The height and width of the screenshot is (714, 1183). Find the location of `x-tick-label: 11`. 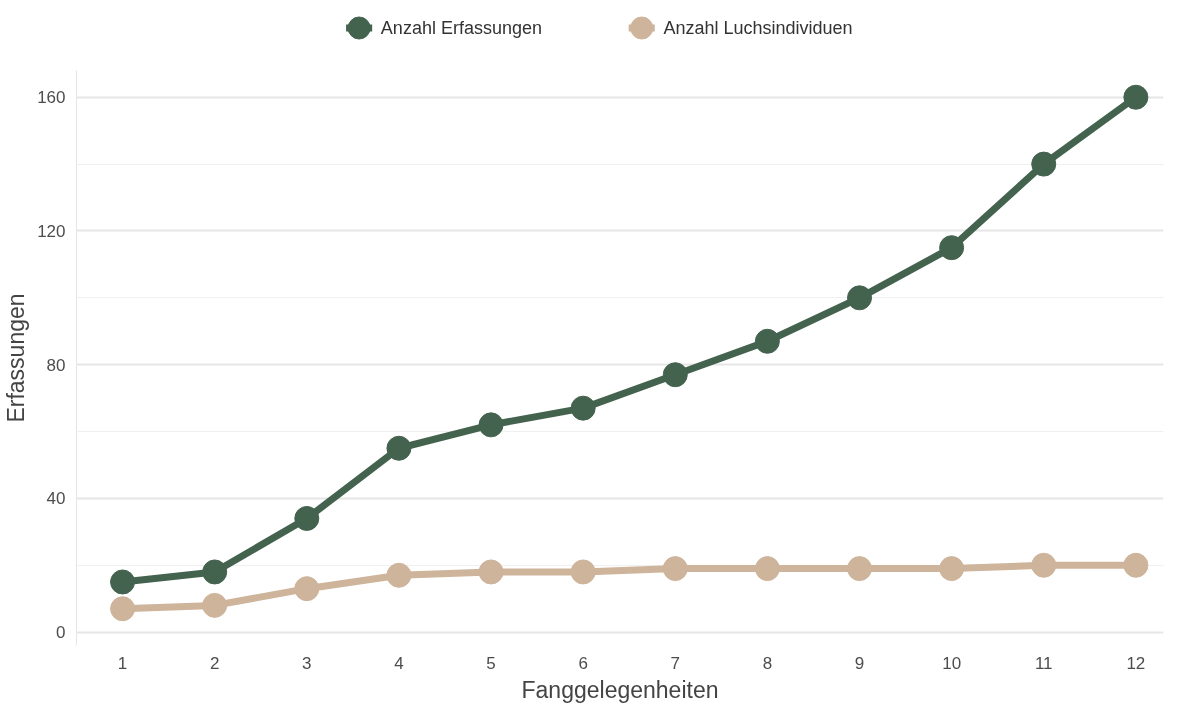

x-tick-label: 11 is located at coordinates (1043, 663).